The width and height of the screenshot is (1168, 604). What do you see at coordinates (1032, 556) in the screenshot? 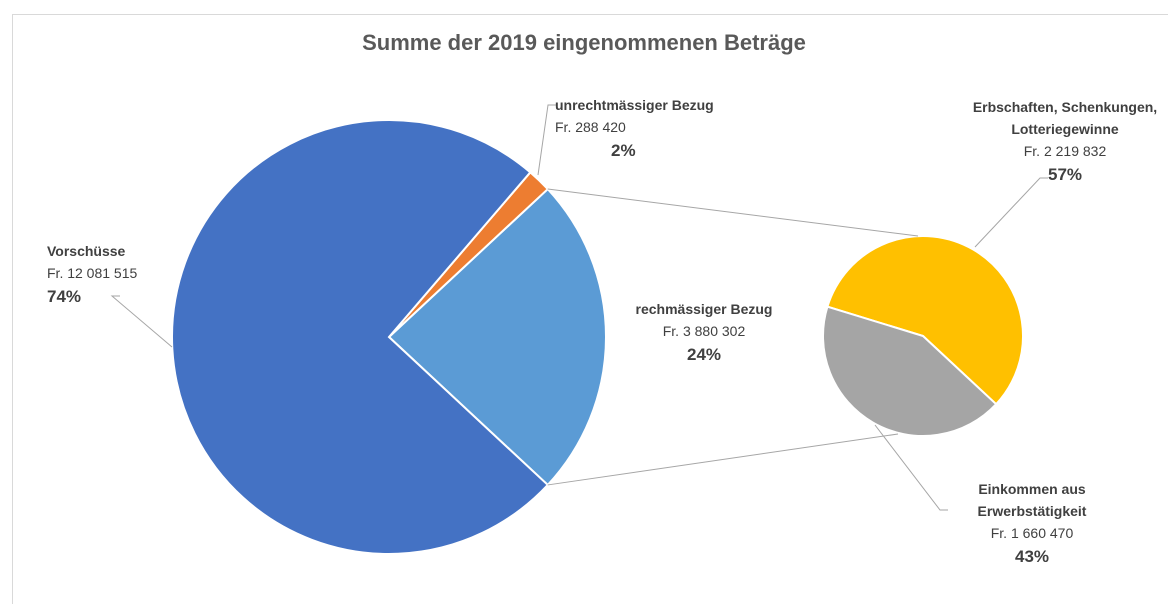
I see `percentage-label: 43%` at bounding box center [1032, 556].